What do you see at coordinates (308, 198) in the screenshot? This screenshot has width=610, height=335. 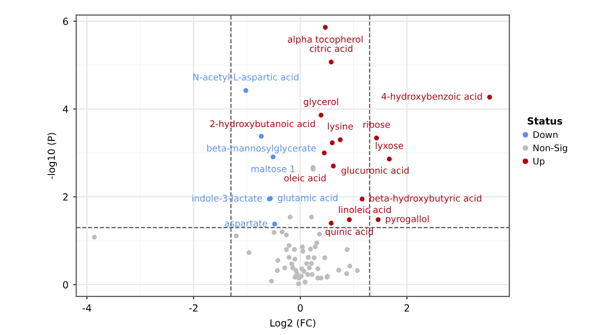 I see `annotation: glutamic acid` at bounding box center [308, 198].